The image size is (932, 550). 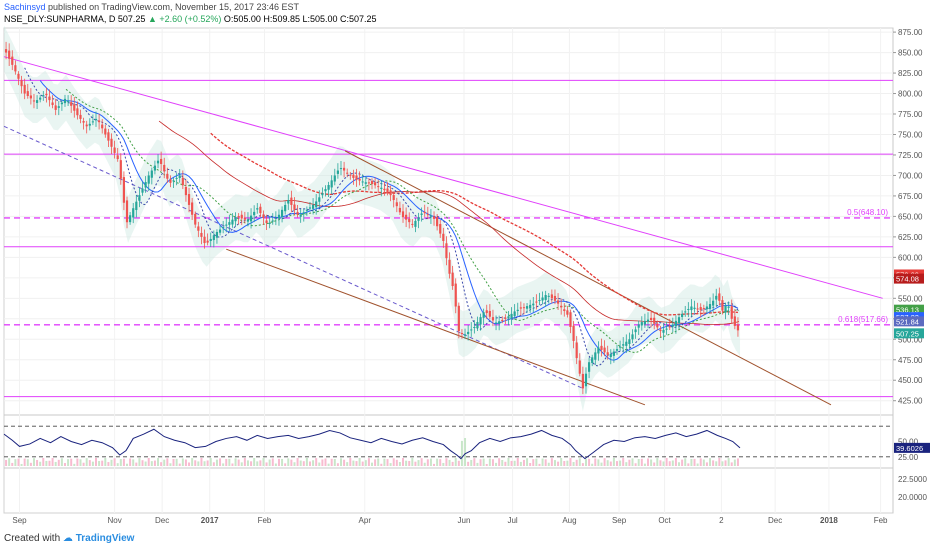 What do you see at coordinates (60, 19) in the screenshot?
I see `symbol-name: NSE_DLY:SUNPHARMA, D` at bounding box center [60, 19].